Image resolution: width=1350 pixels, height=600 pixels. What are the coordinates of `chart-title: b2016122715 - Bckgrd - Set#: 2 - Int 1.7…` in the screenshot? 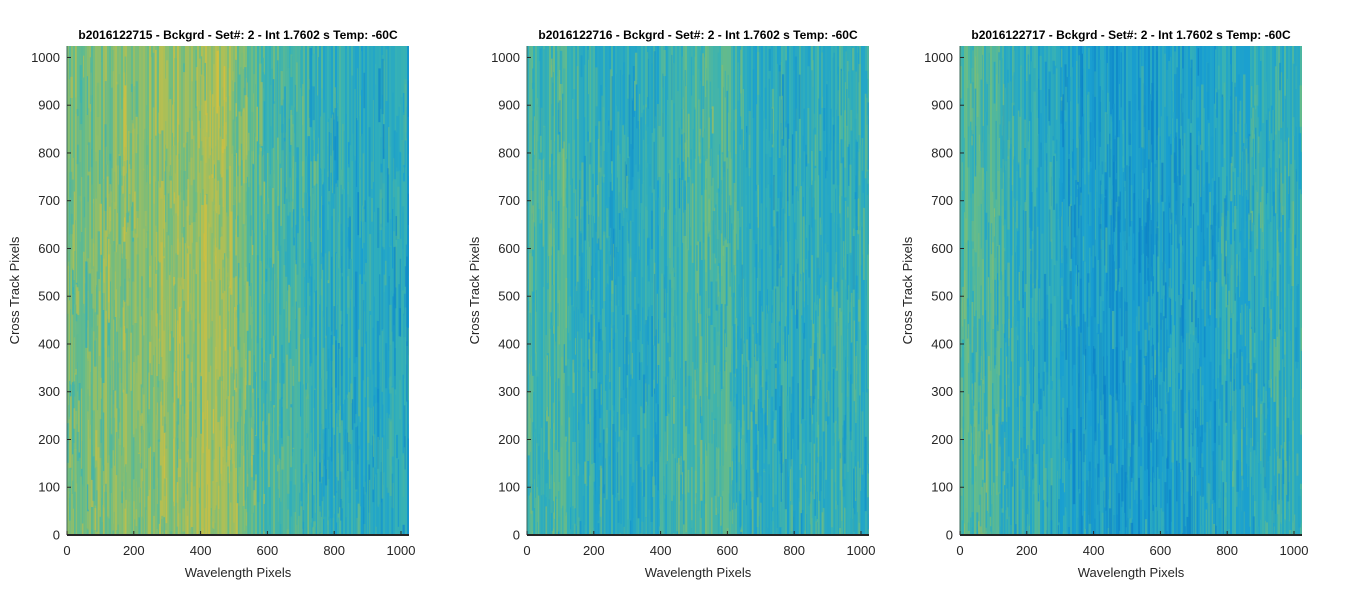 It's located at (238, 35).